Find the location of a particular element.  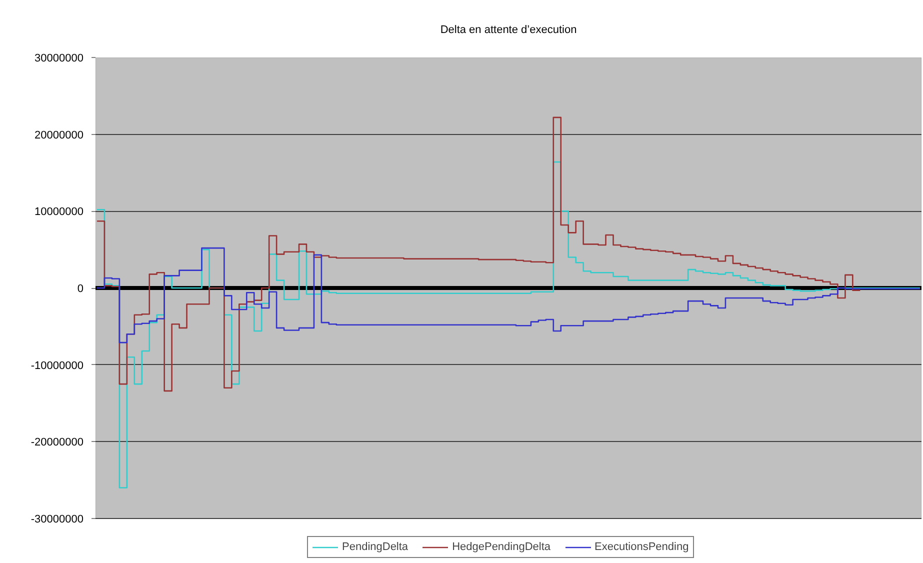

legend-label: HedgePendingDelta is located at coordinates (501, 547).